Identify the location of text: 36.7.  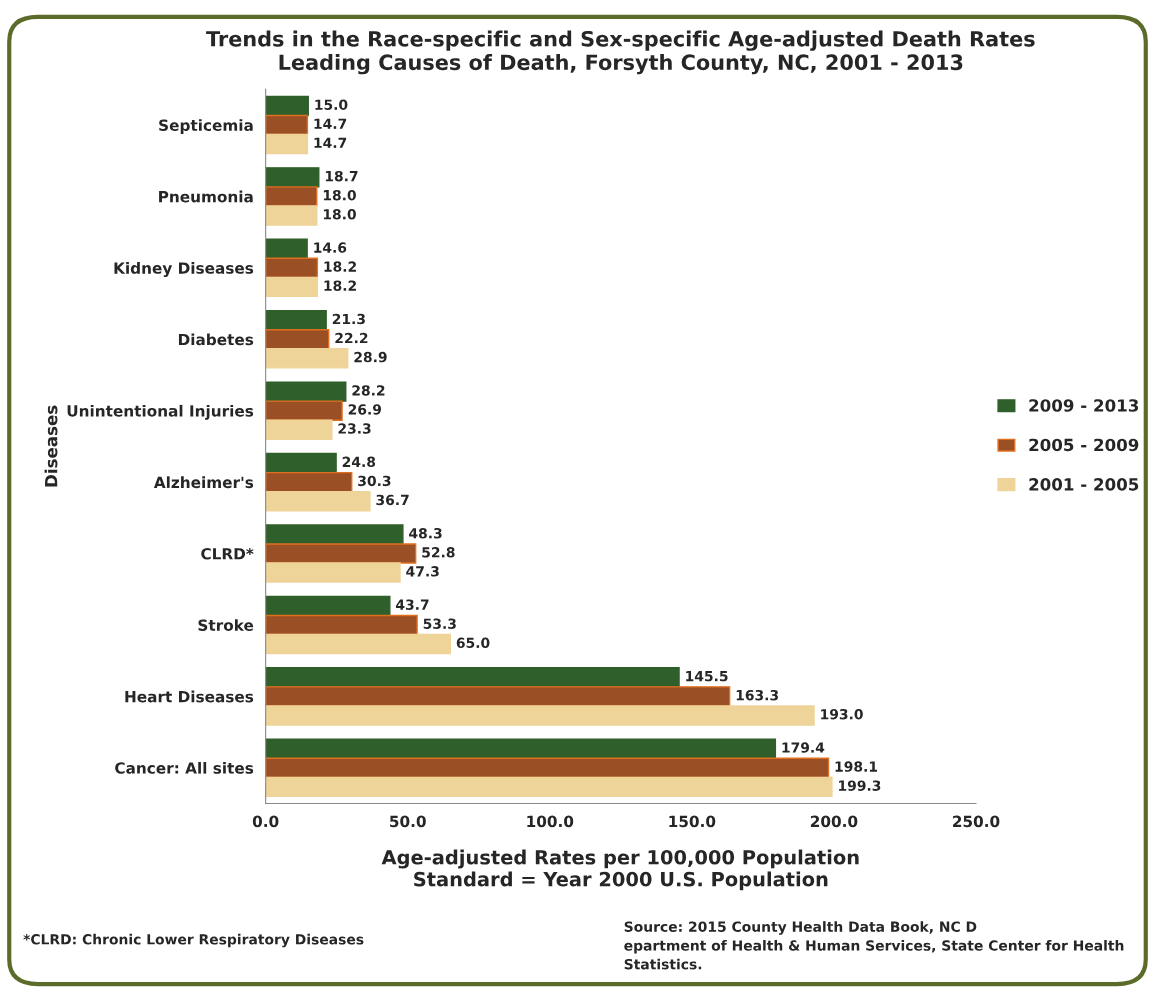
(392, 500).